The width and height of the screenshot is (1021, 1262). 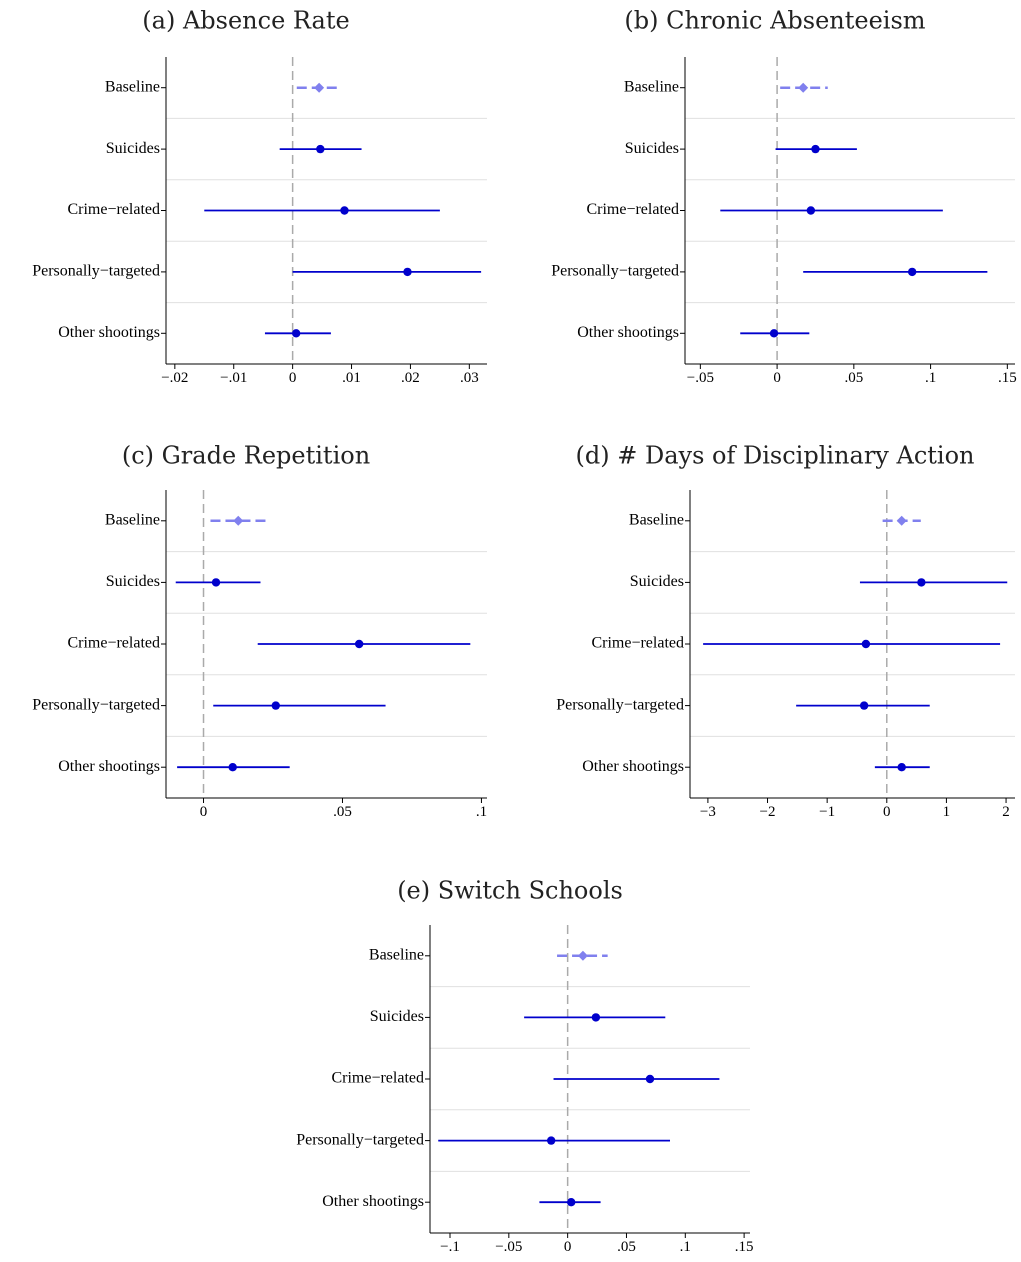 What do you see at coordinates (450, 1247) in the screenshot?
I see `x-tick-label: −.1` at bounding box center [450, 1247].